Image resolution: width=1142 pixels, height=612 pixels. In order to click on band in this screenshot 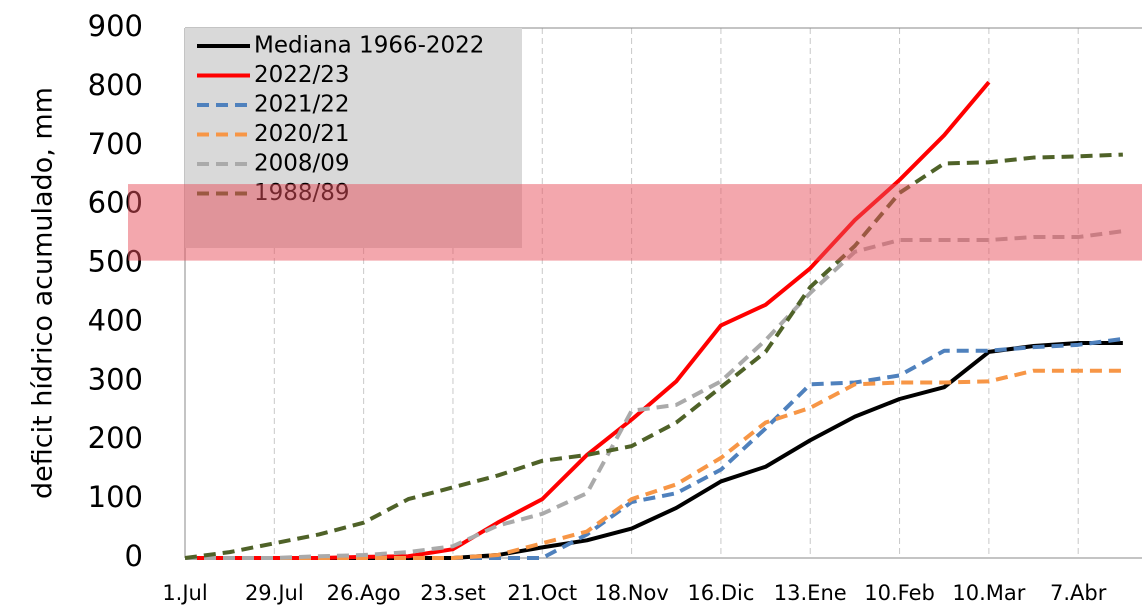, I will do `click(635, 222)`.